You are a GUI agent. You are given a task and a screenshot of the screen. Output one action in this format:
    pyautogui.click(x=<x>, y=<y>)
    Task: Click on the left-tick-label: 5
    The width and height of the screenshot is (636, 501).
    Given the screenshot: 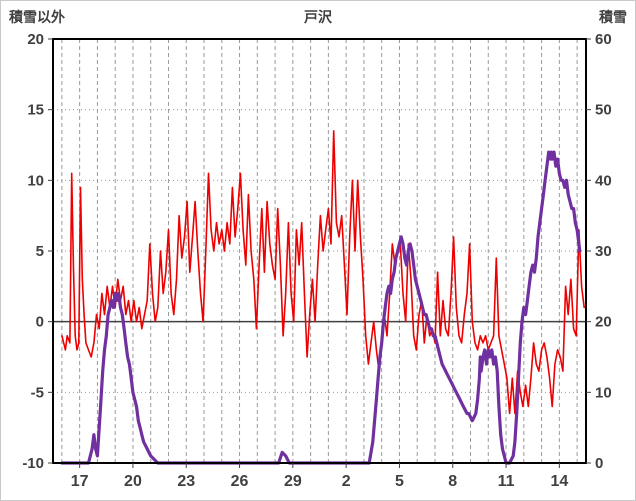 What is the action you would take?
    pyautogui.click(x=40, y=251)
    